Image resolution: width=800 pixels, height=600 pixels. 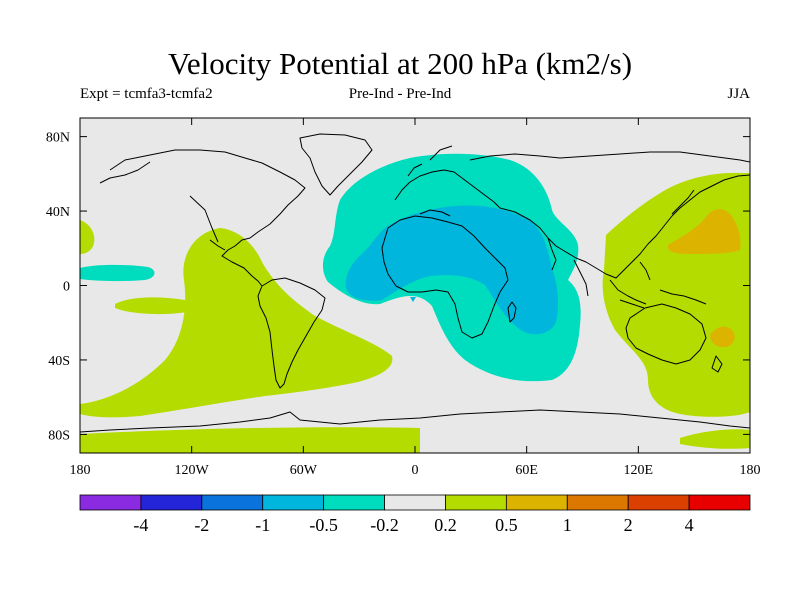 I want to click on x-tick-label: 60W, so click(x=304, y=470).